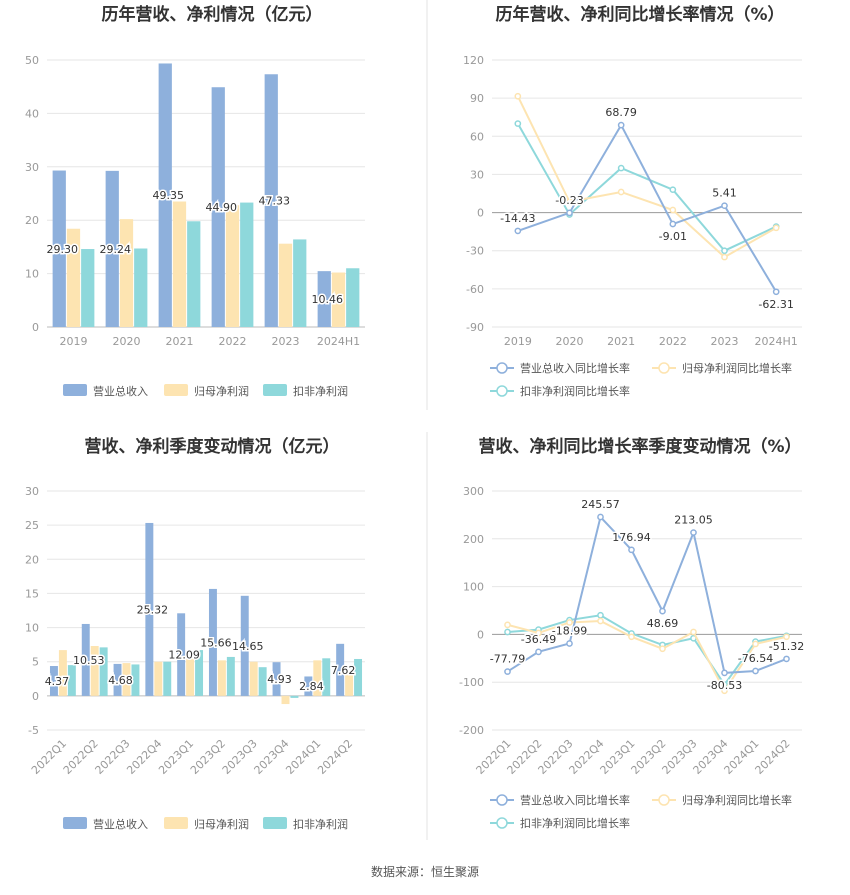  What do you see at coordinates (755, 658) in the screenshot?
I see `data-label: -76.54` at bounding box center [755, 658].